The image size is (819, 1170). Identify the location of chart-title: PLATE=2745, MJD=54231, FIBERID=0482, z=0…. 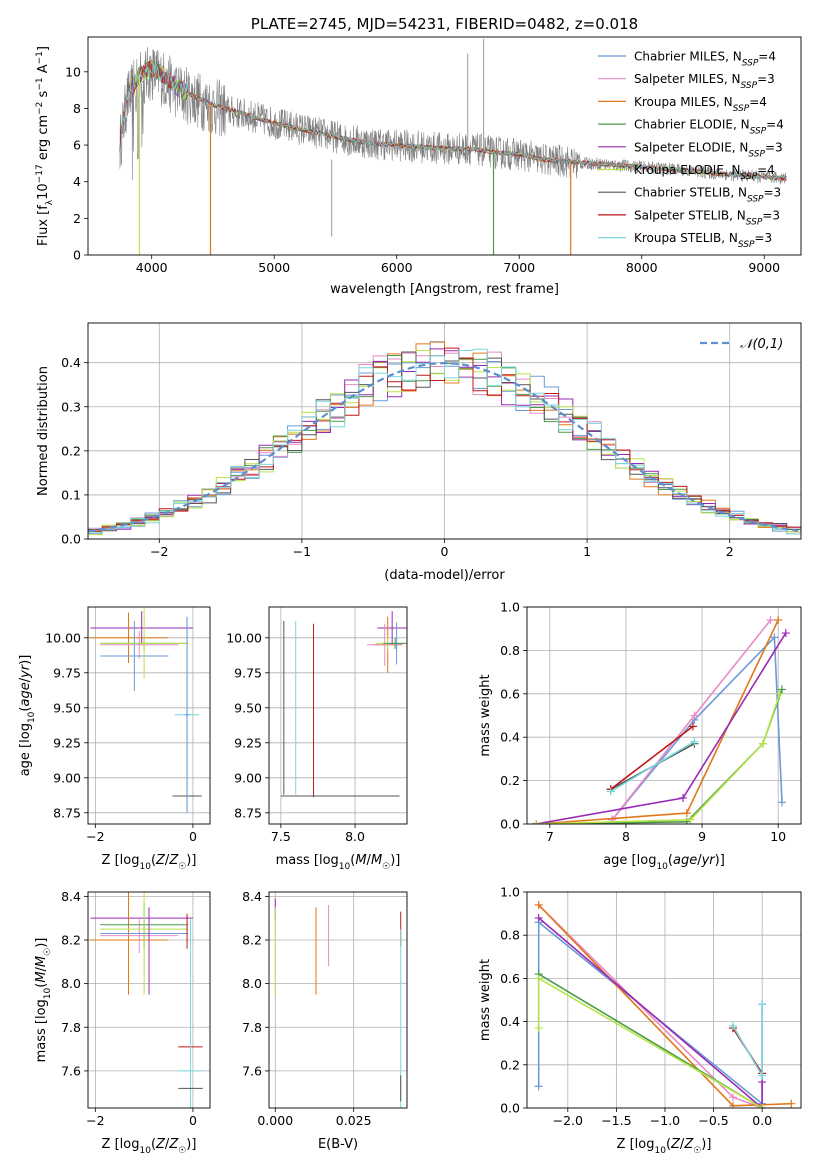
(444, 24).